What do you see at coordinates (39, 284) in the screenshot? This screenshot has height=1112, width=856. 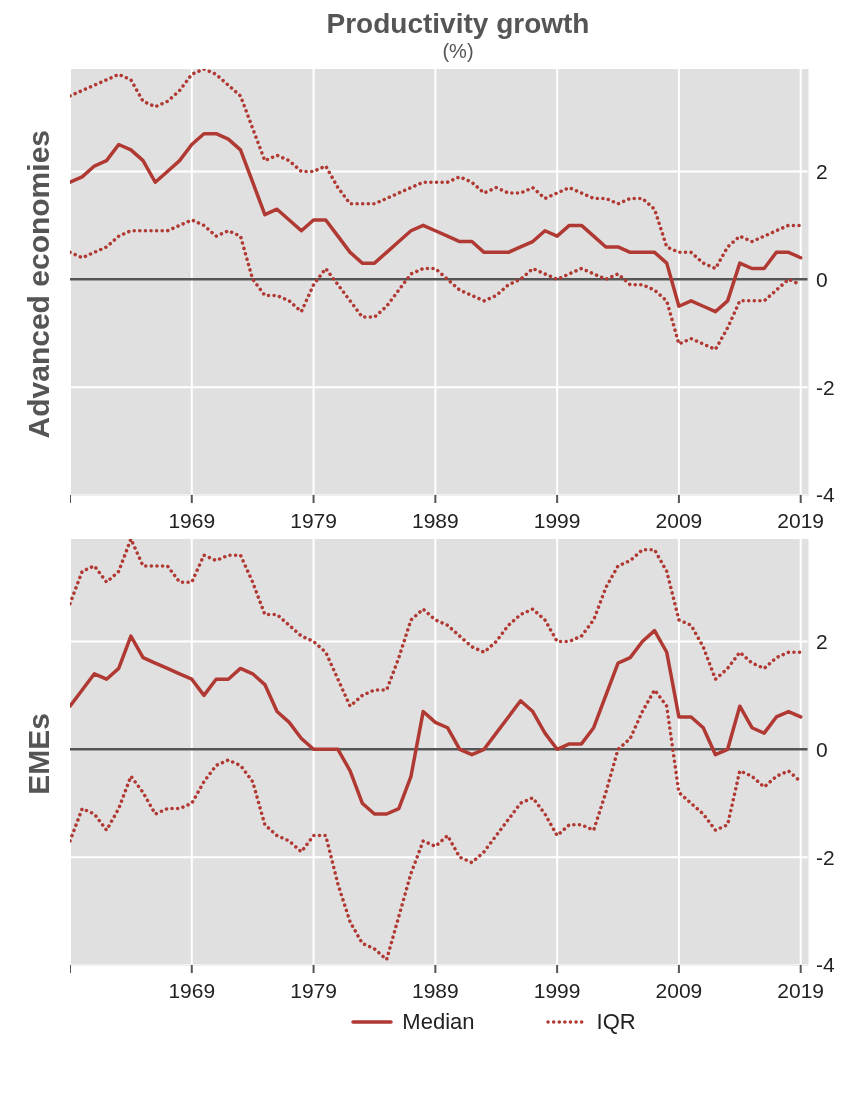 I see `y-axis-title: Advanced economies` at bounding box center [39, 284].